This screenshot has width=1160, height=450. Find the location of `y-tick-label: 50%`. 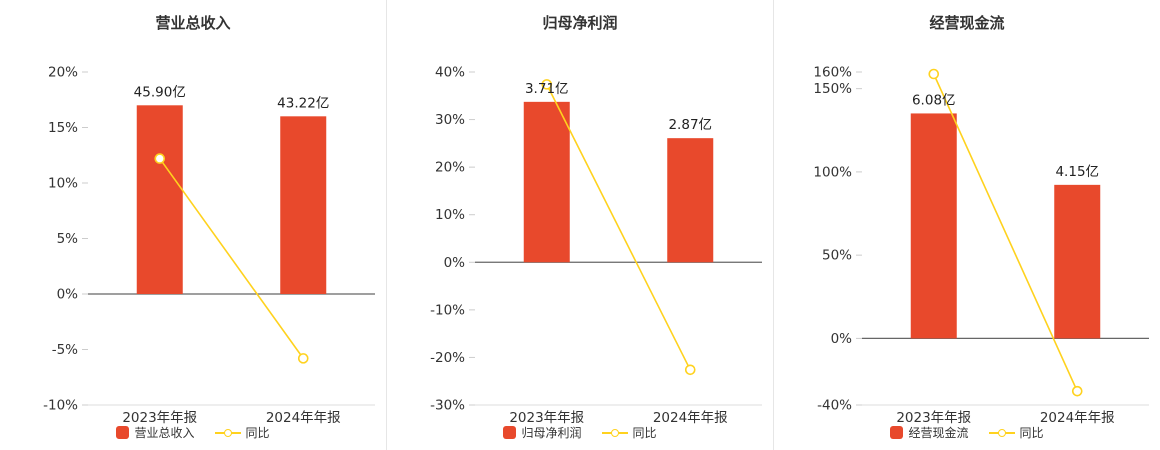

y-tick-label: 50% is located at coordinates (837, 256).